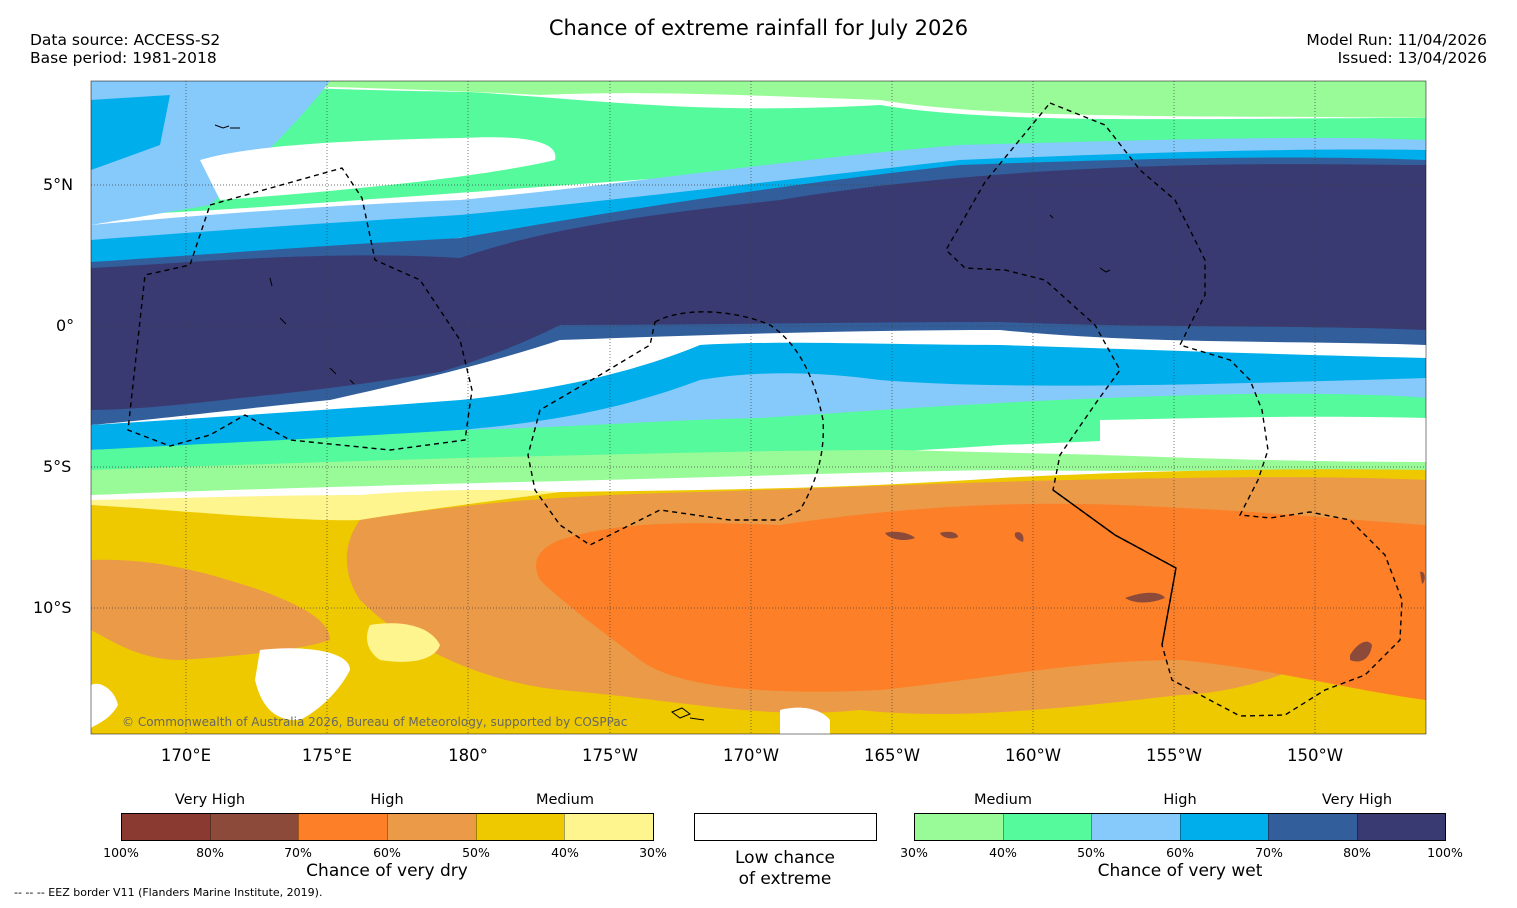  What do you see at coordinates (653, 852) in the screenshot?
I see `dry-tick: 30%` at bounding box center [653, 852].